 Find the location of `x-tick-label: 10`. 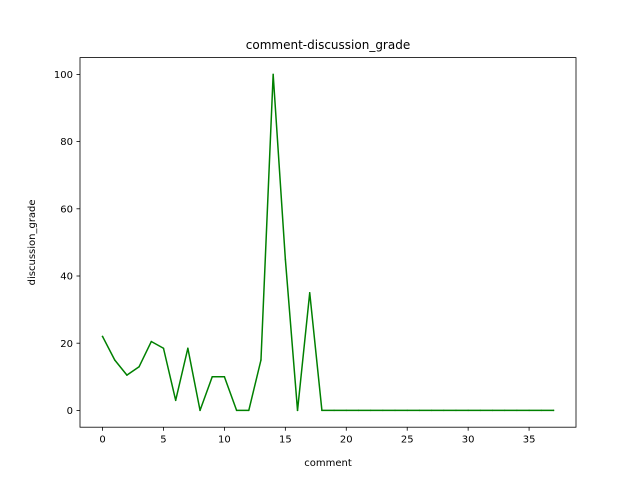

x-tick-label: 10 is located at coordinates (224, 440).